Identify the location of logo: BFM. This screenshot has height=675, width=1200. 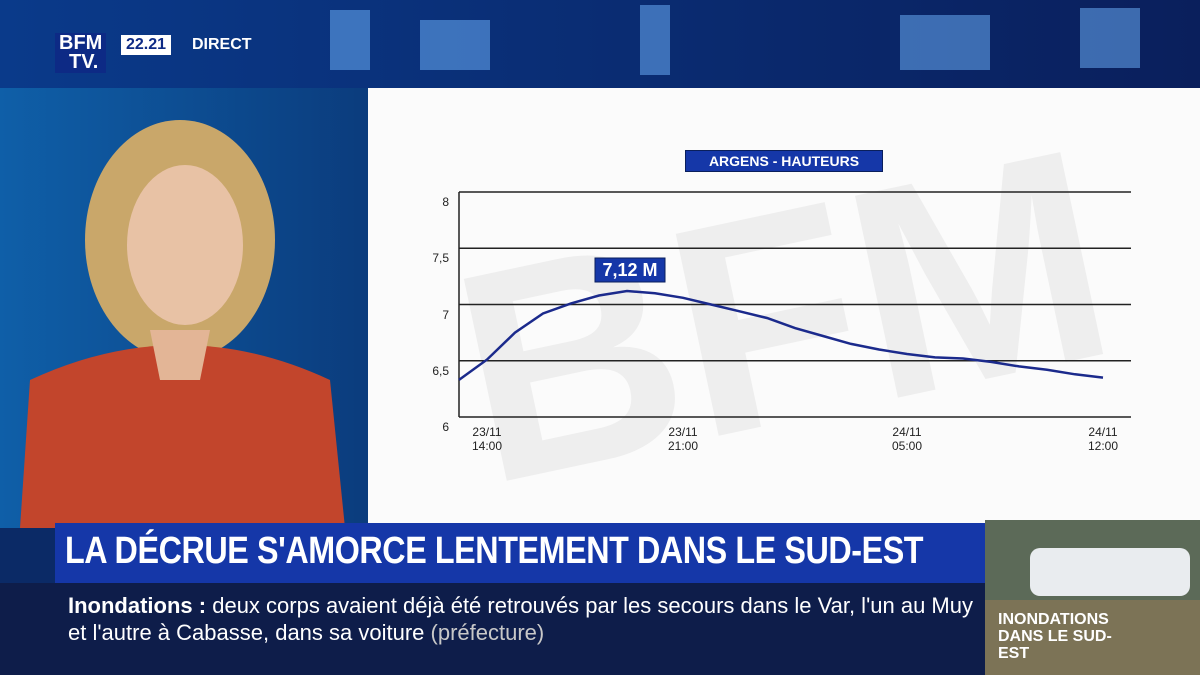
(81, 43).